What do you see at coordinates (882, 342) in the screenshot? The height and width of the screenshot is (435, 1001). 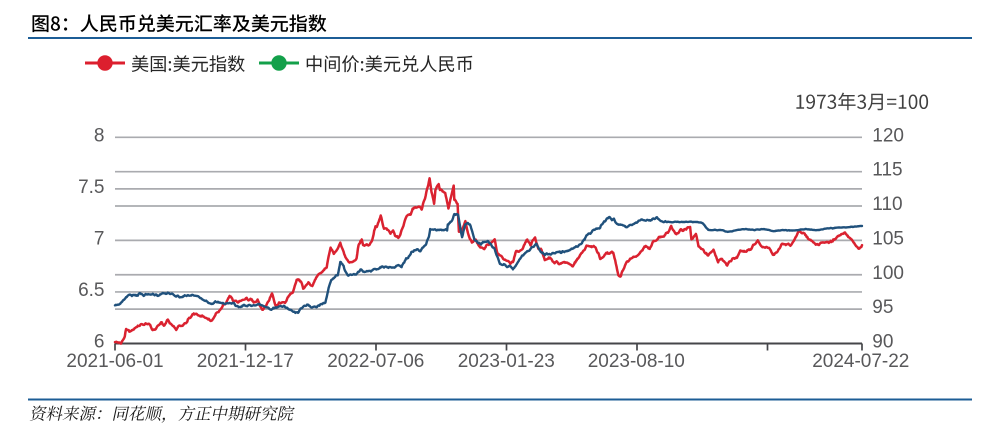 I see `svg-text: 90` at bounding box center [882, 342].